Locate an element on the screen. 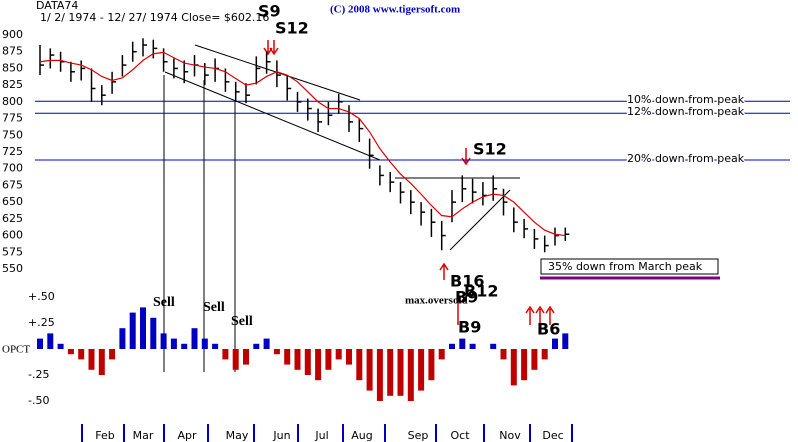 This screenshot has width=798, height=442. level-label: 10% down from peak is located at coordinates (686, 99).